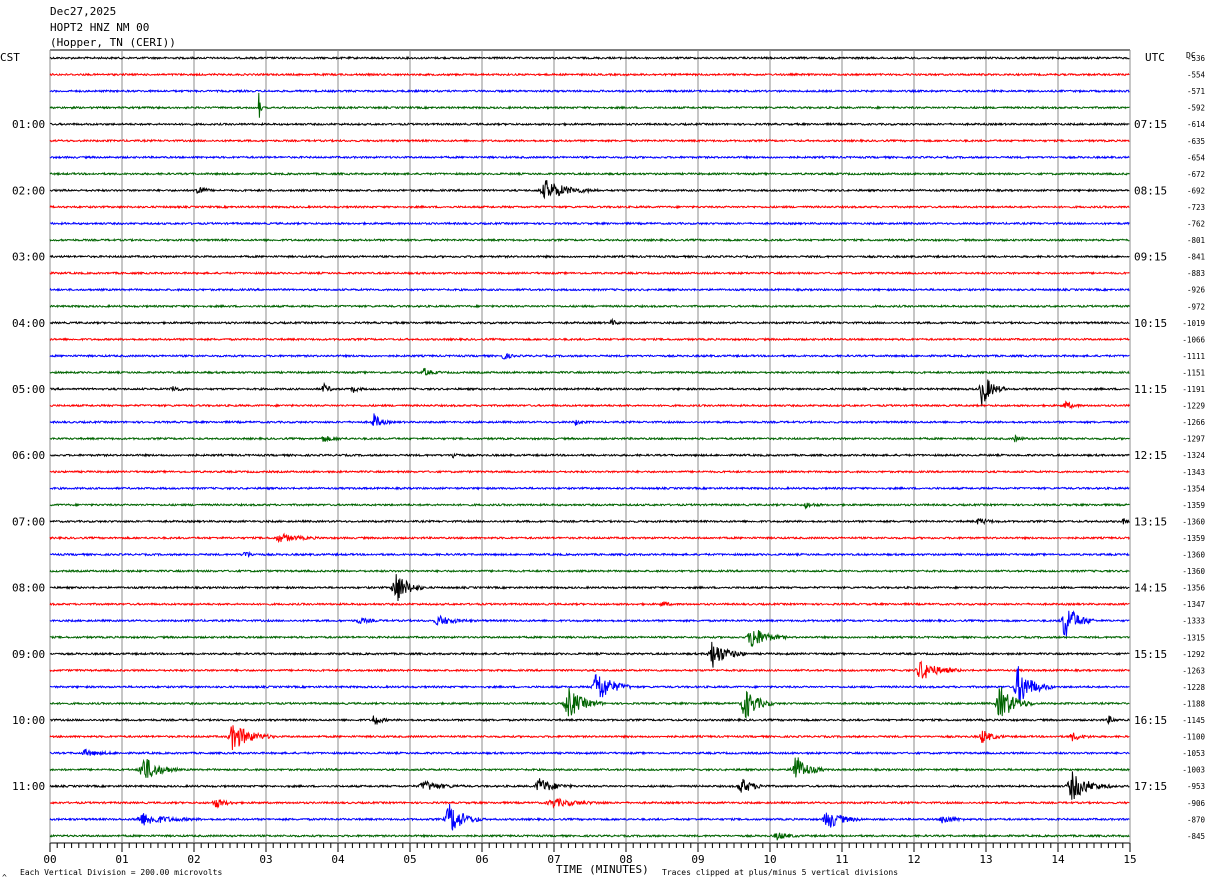  What do you see at coordinates (1150, 654) in the screenshot?
I see `utc-hour-label: 15:15` at bounding box center [1150, 654].